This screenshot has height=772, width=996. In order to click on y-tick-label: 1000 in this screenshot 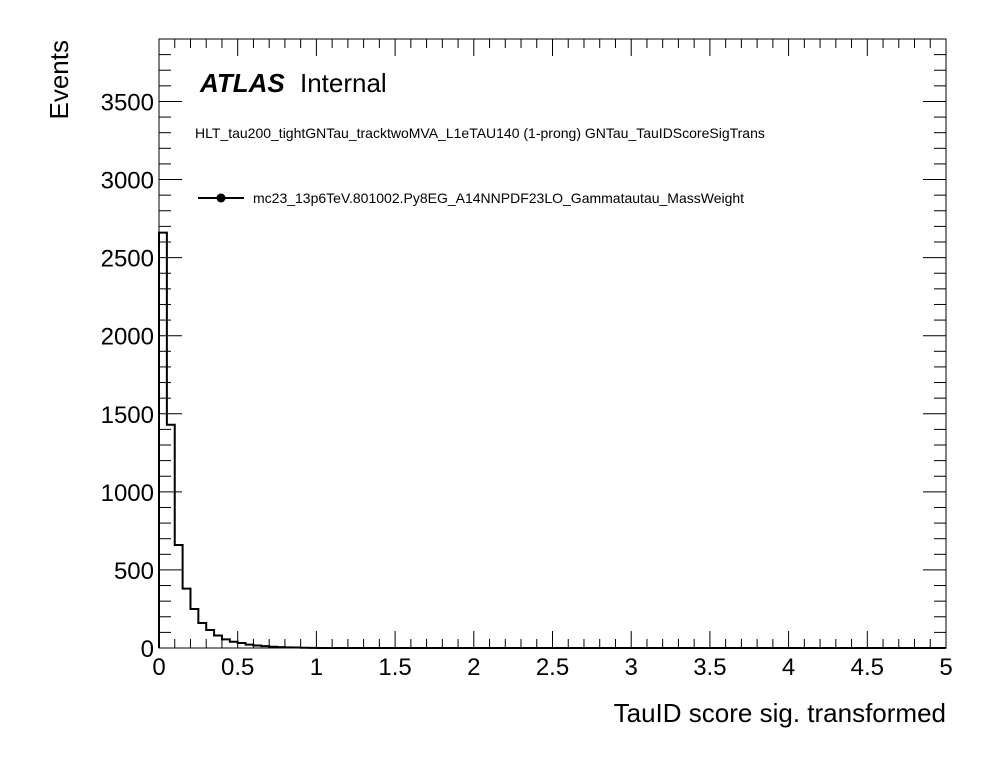, I will do `click(127, 493)`.